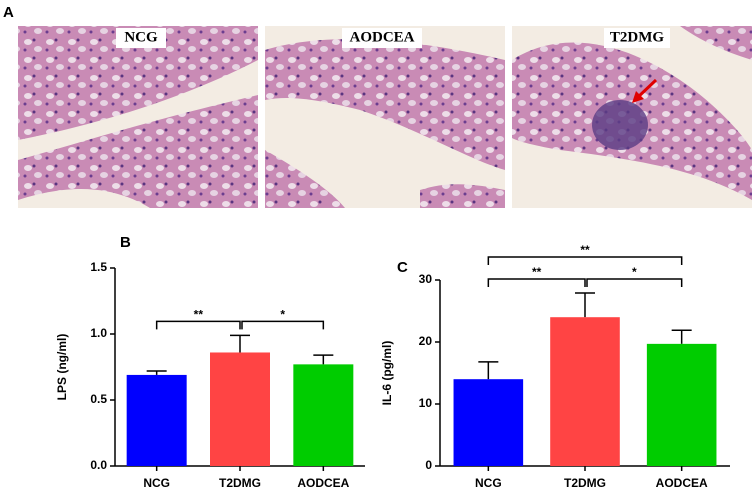  What do you see at coordinates (98, 333) in the screenshot?
I see `y-tick-label: 1.0` at bounding box center [98, 333].